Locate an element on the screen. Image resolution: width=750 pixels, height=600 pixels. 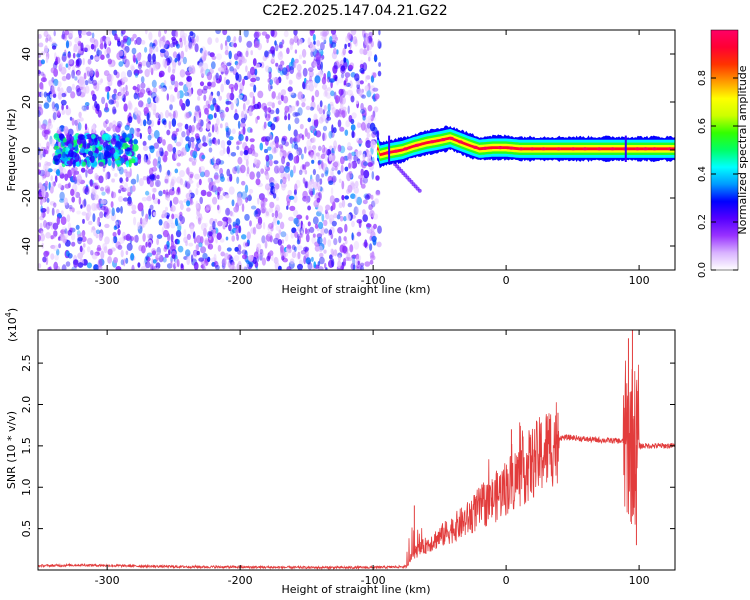
signal-peak is located at coordinates (485, 148).